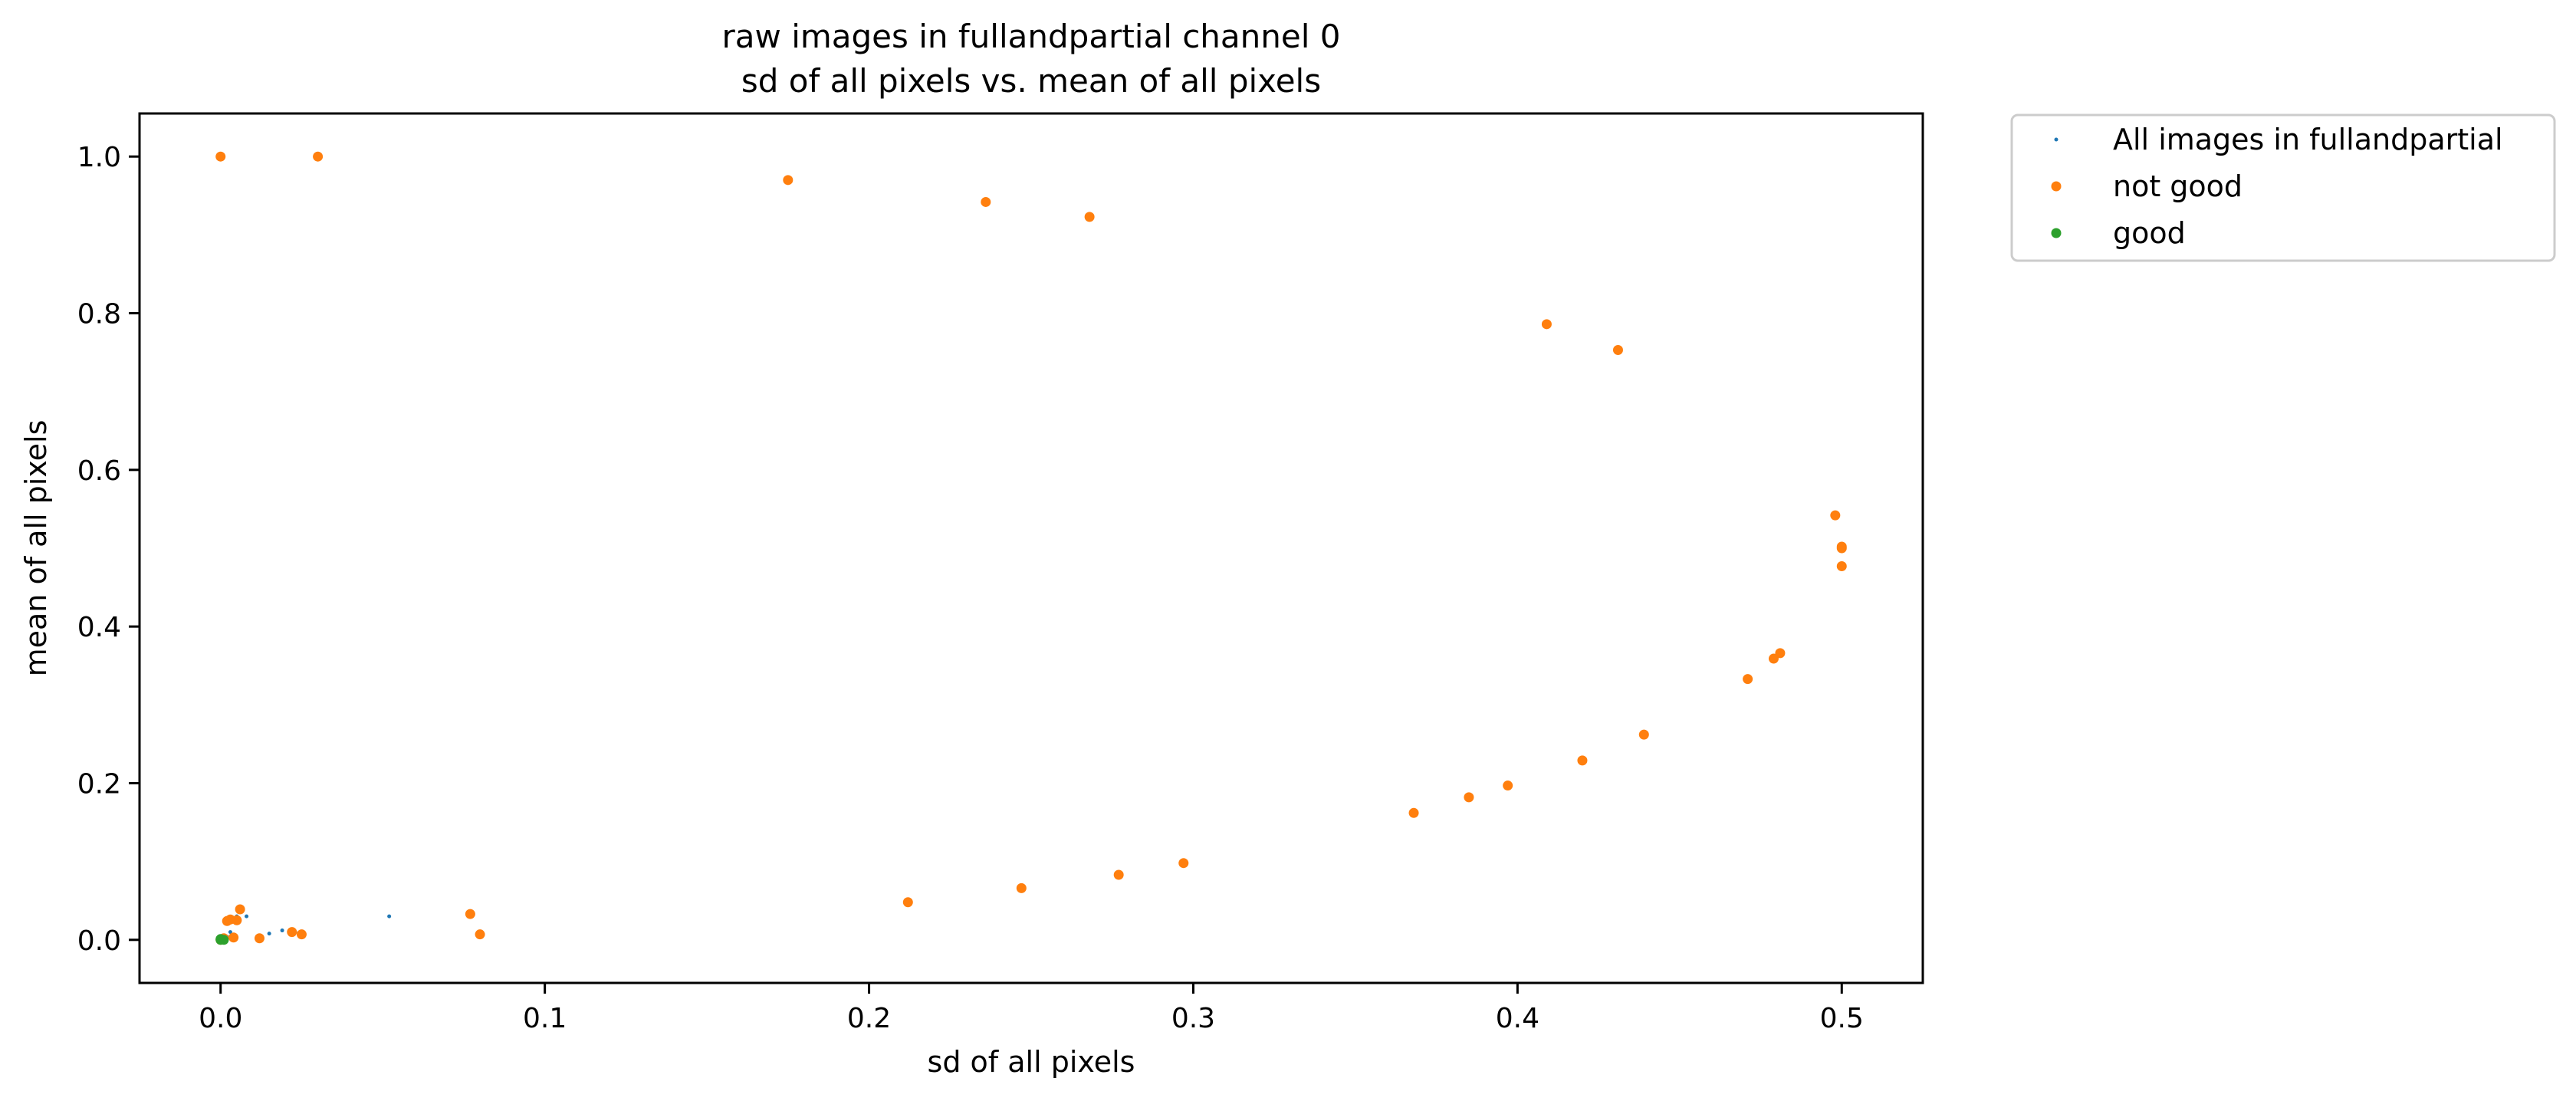 The image size is (2576, 1101). I want to click on y-tick-label: 1.0, so click(99, 157).